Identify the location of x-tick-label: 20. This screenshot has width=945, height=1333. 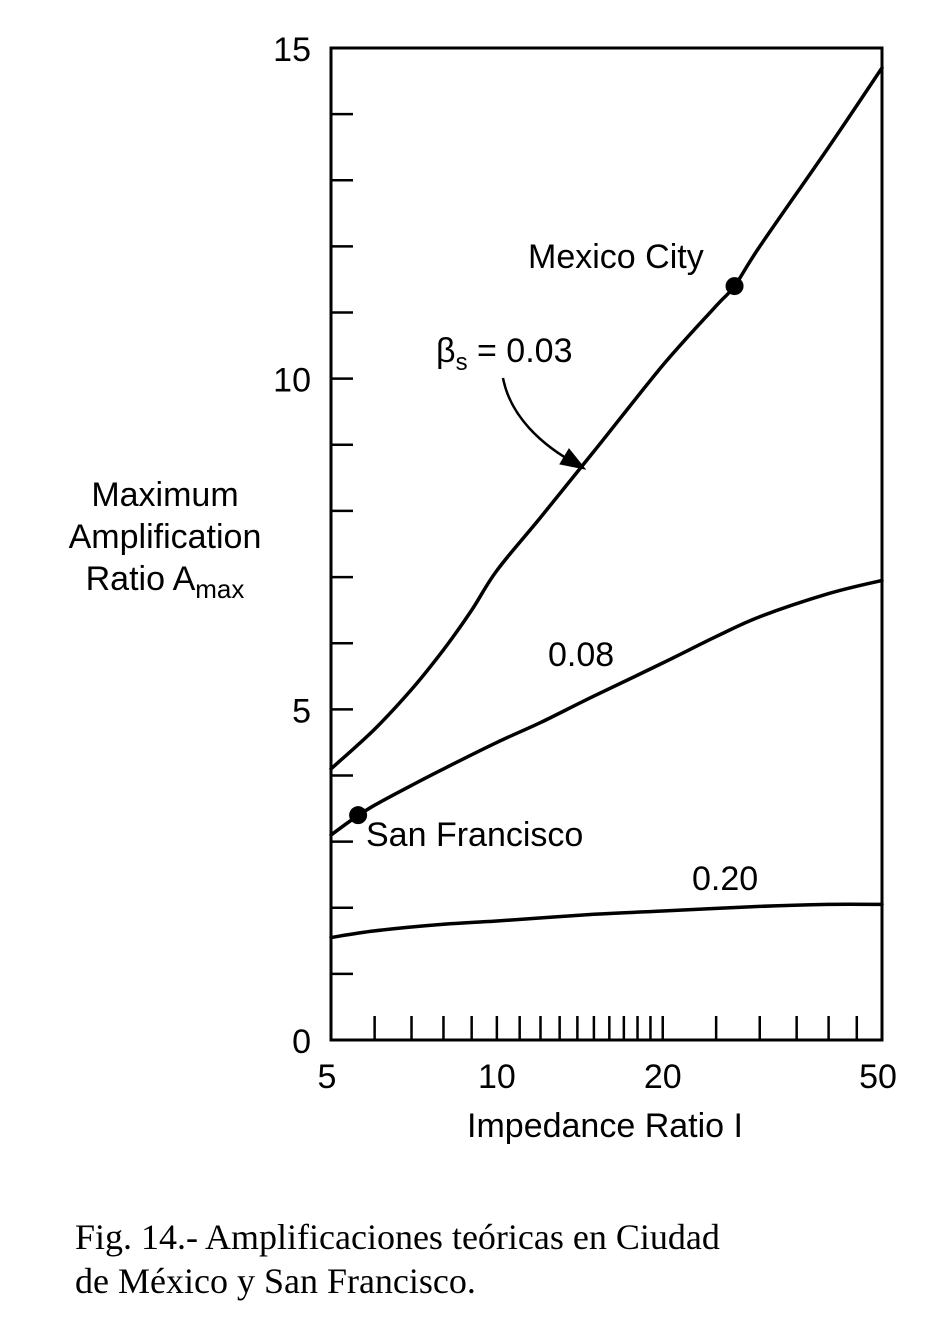
(663, 1077).